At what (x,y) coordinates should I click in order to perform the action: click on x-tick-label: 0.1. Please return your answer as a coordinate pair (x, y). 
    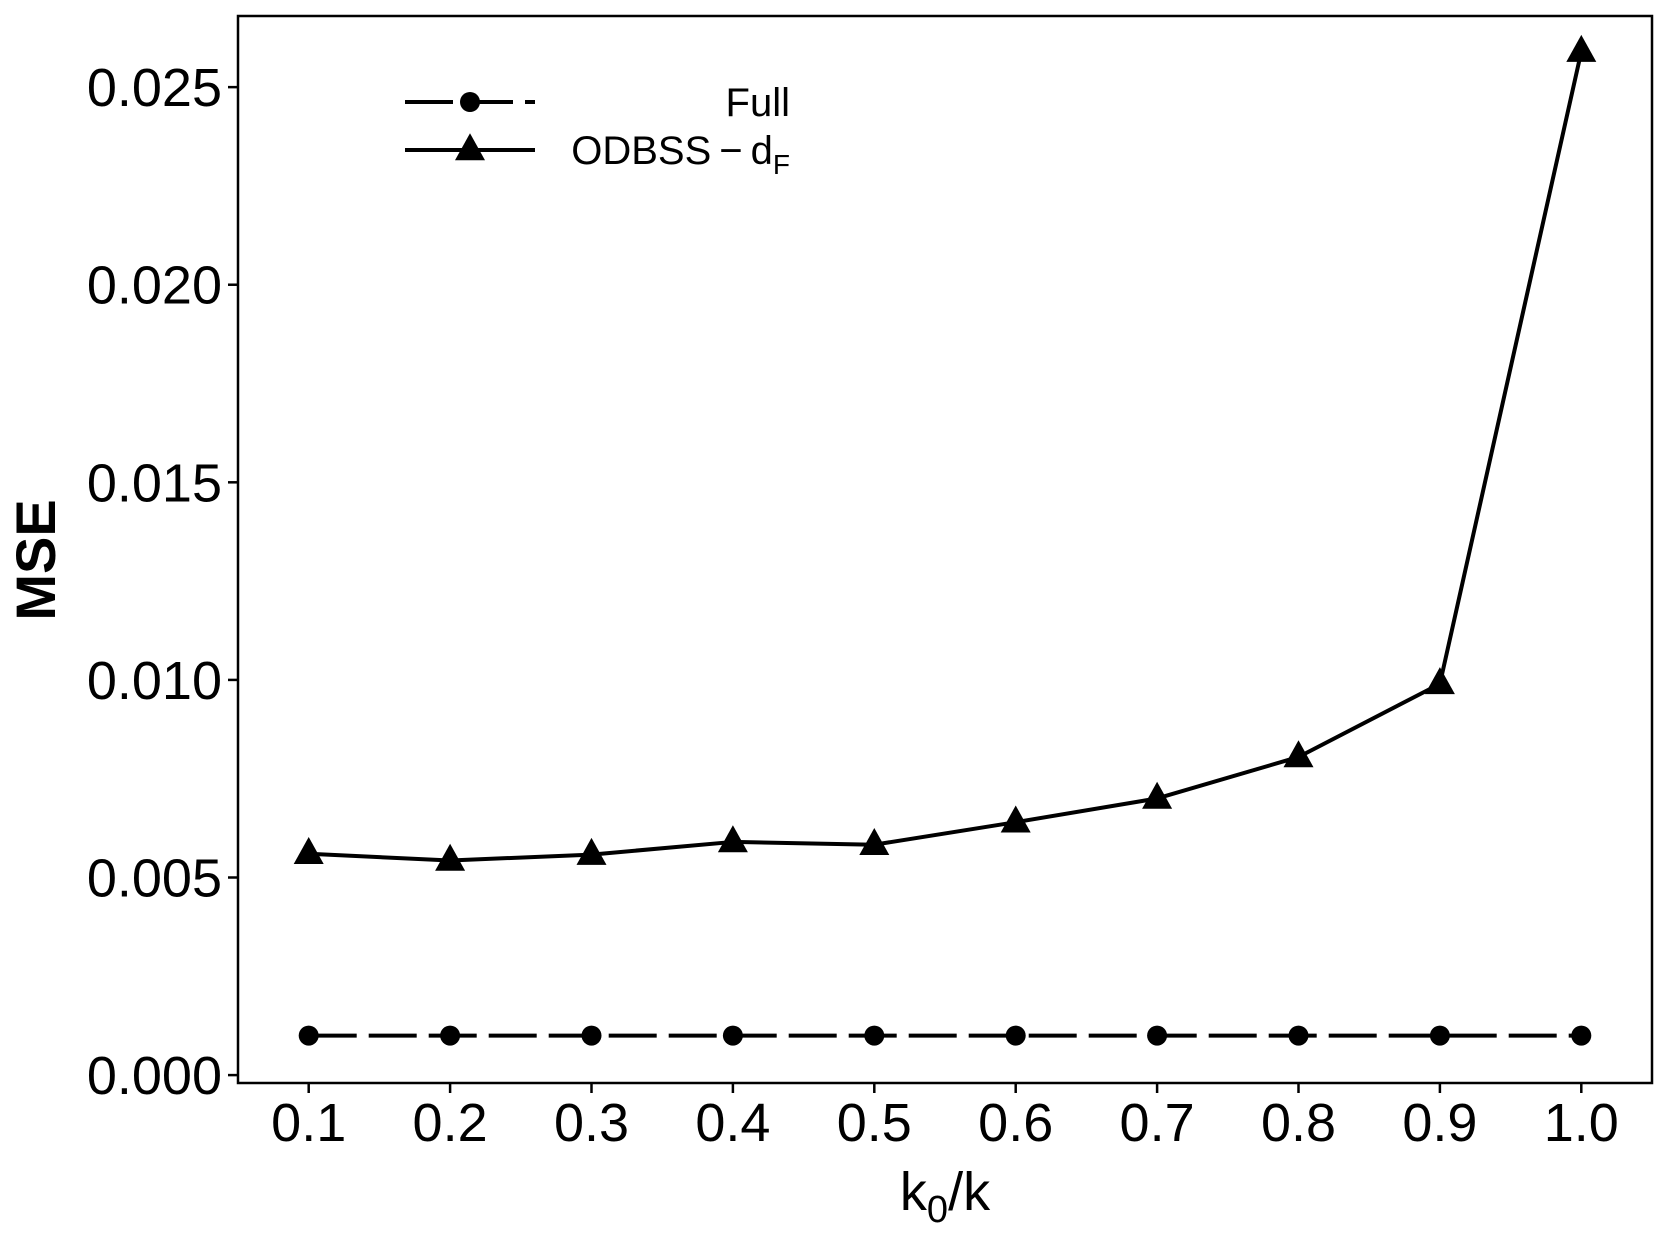
    Looking at the image, I should click on (308, 1123).